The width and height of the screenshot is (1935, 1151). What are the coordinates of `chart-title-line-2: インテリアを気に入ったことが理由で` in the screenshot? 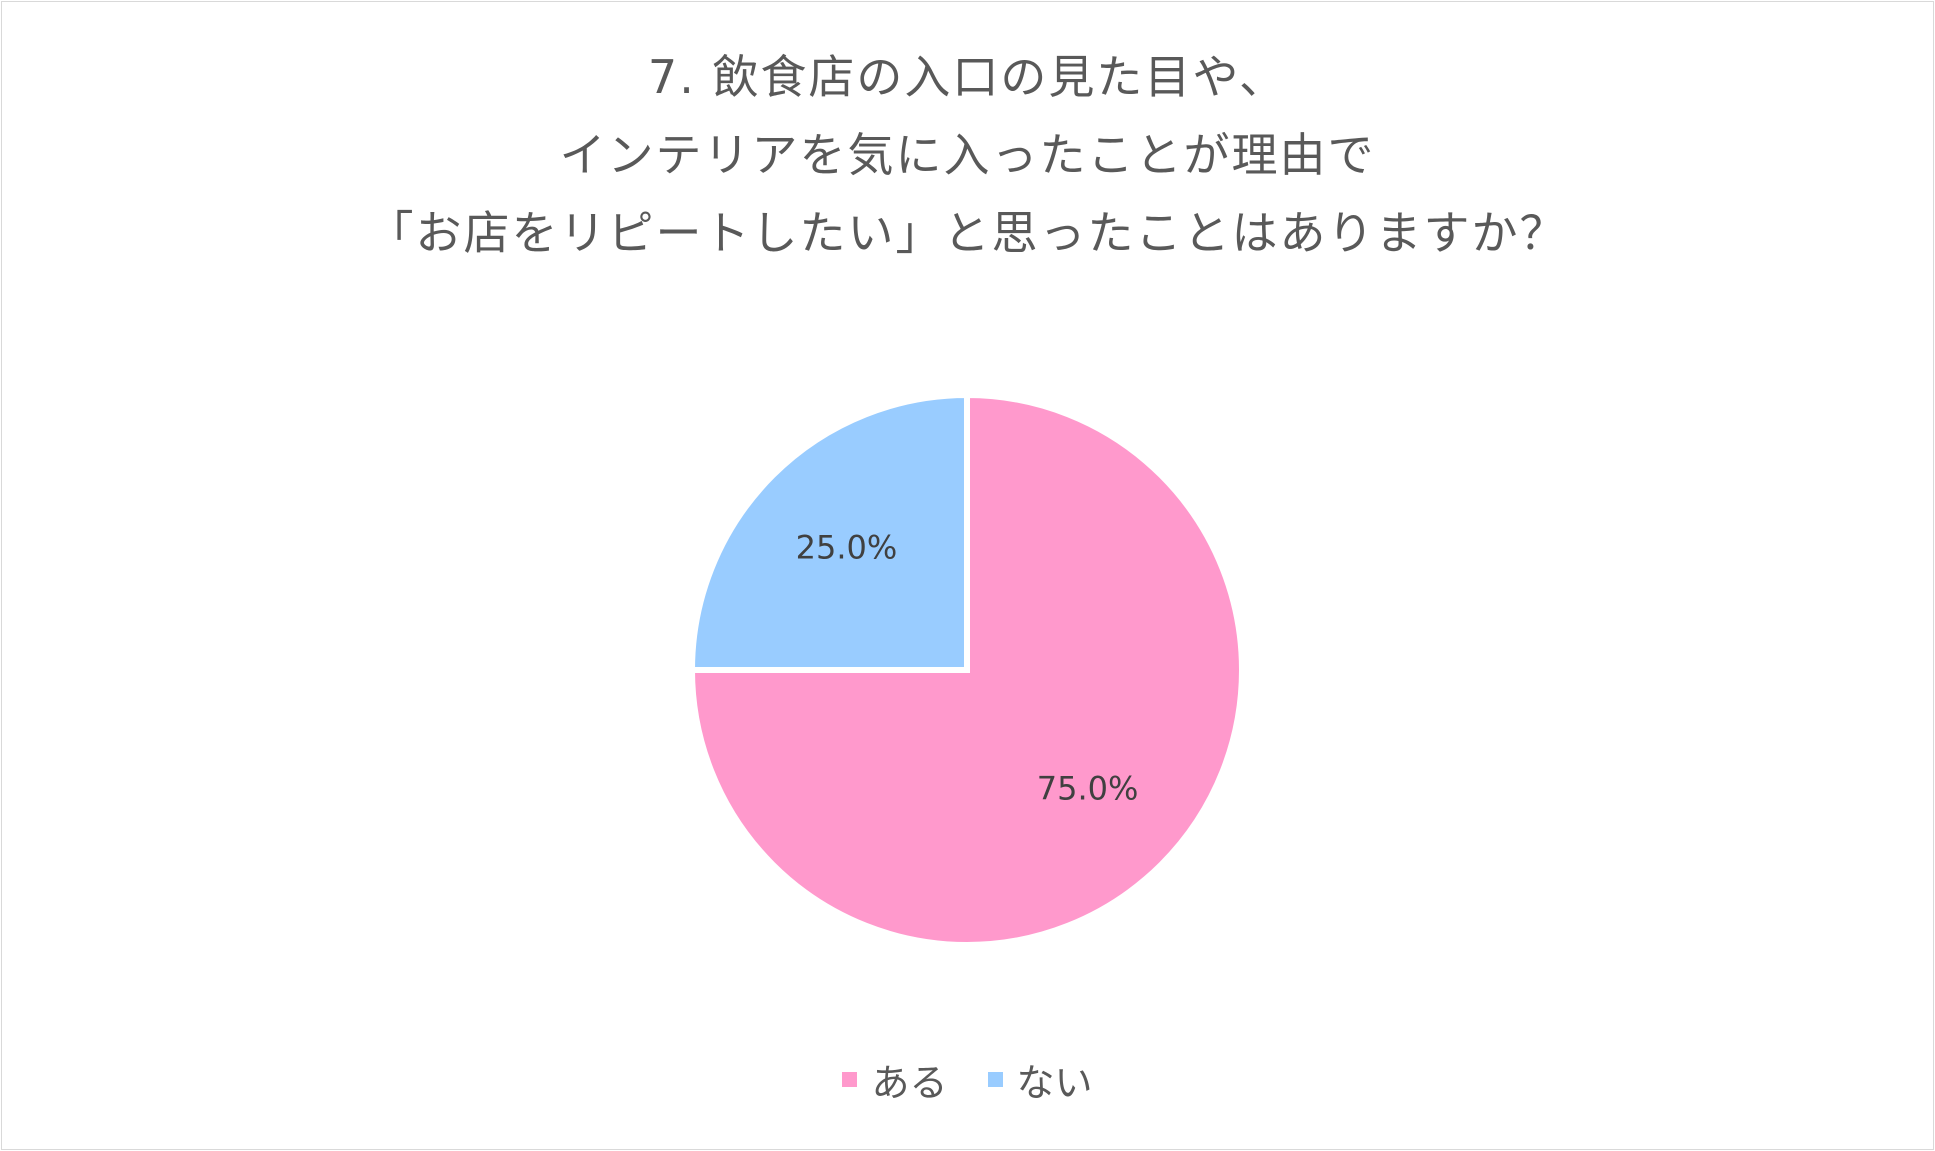 It's located at (967, 155).